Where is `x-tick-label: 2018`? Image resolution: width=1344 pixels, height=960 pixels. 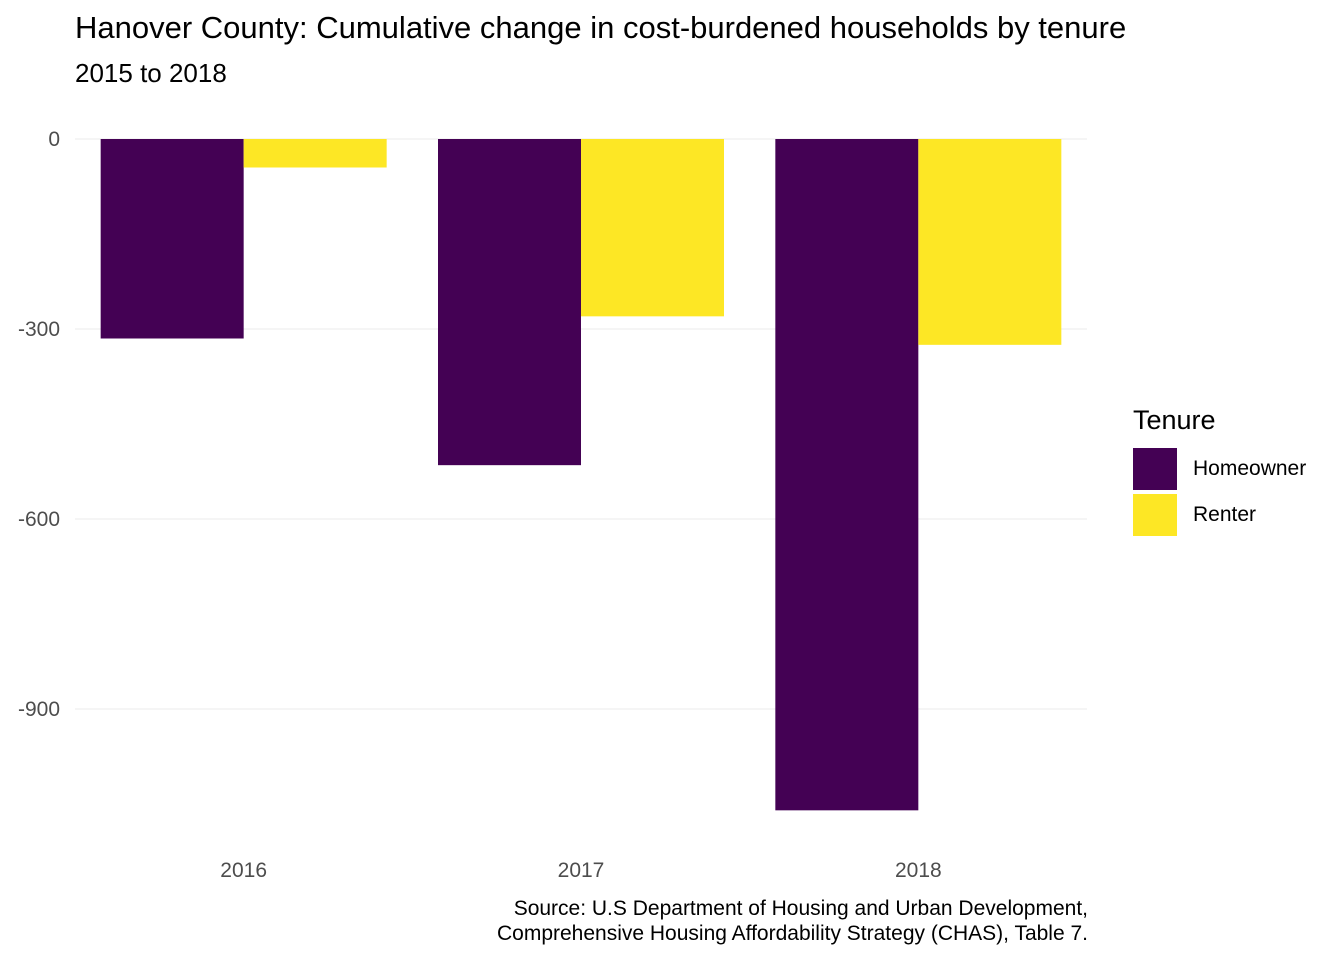 x-tick-label: 2018 is located at coordinates (918, 870).